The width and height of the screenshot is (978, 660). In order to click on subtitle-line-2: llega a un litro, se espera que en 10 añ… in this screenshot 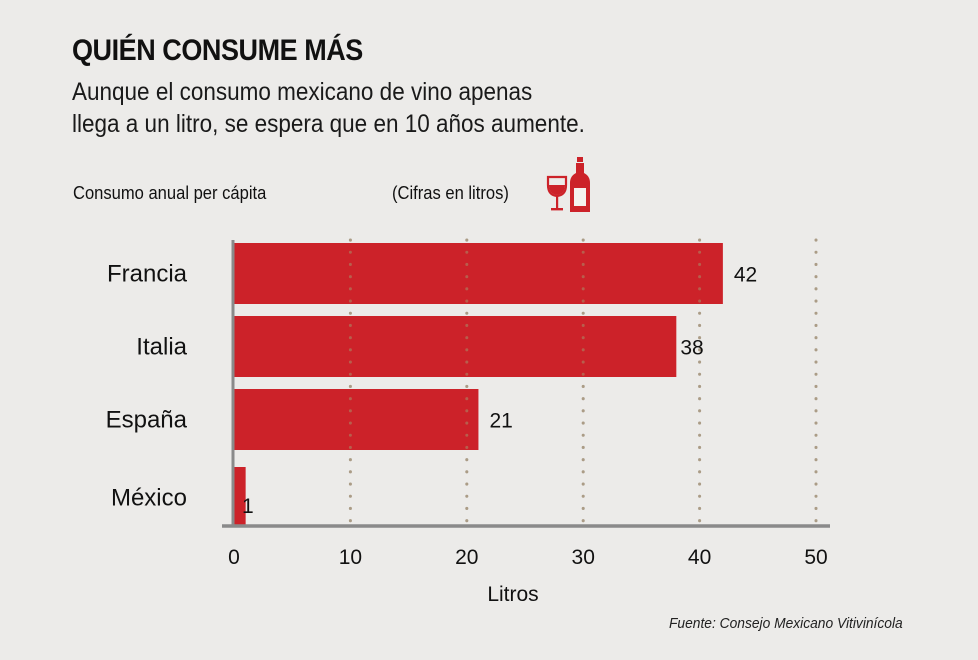, I will do `click(328, 124)`.